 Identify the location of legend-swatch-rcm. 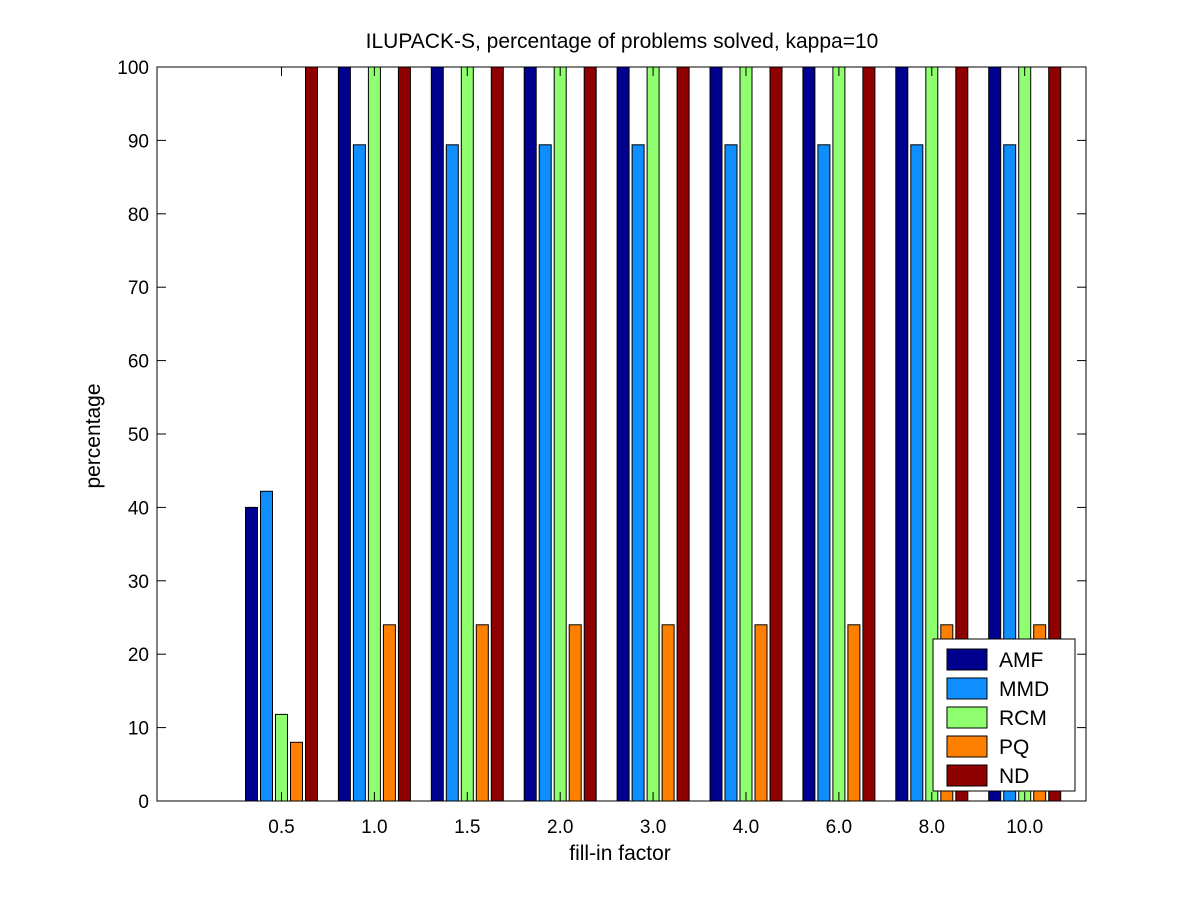
(967, 717).